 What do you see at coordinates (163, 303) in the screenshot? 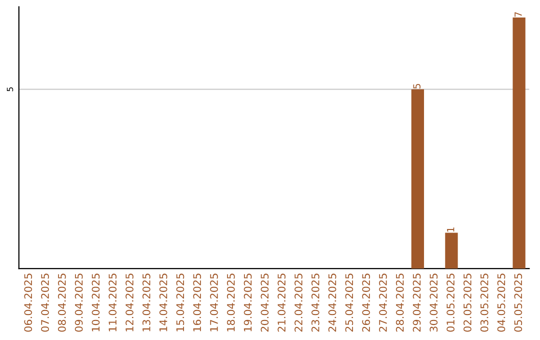
I see `x-tick-label: 14.04.2025` at bounding box center [163, 303].